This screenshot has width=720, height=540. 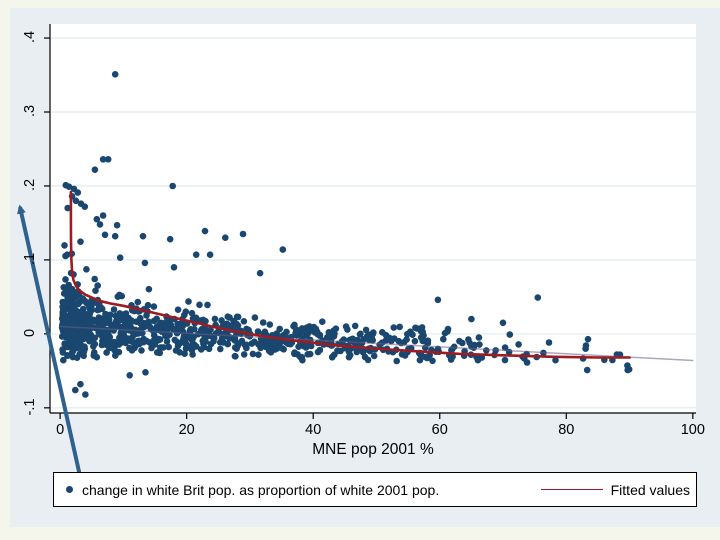 What do you see at coordinates (30, 37) in the screenshot?
I see `y-tick-label: .4` at bounding box center [30, 37].